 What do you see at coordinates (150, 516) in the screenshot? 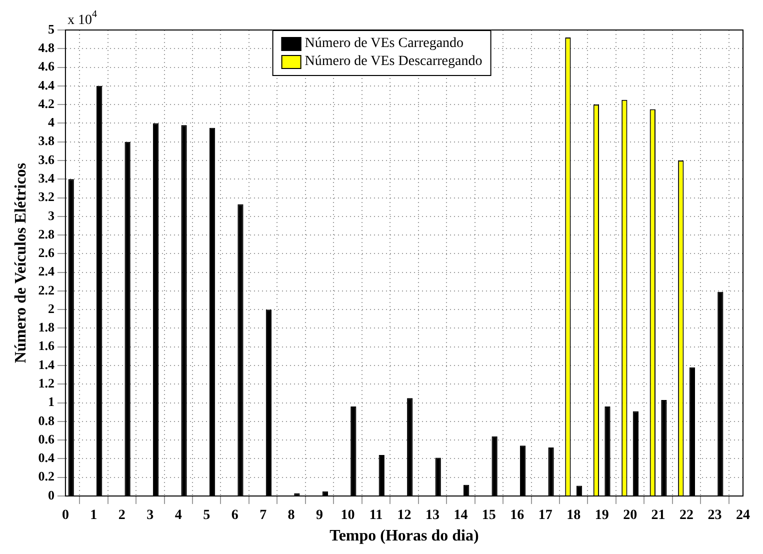
I see `x-tick-label: 3` at bounding box center [150, 516].